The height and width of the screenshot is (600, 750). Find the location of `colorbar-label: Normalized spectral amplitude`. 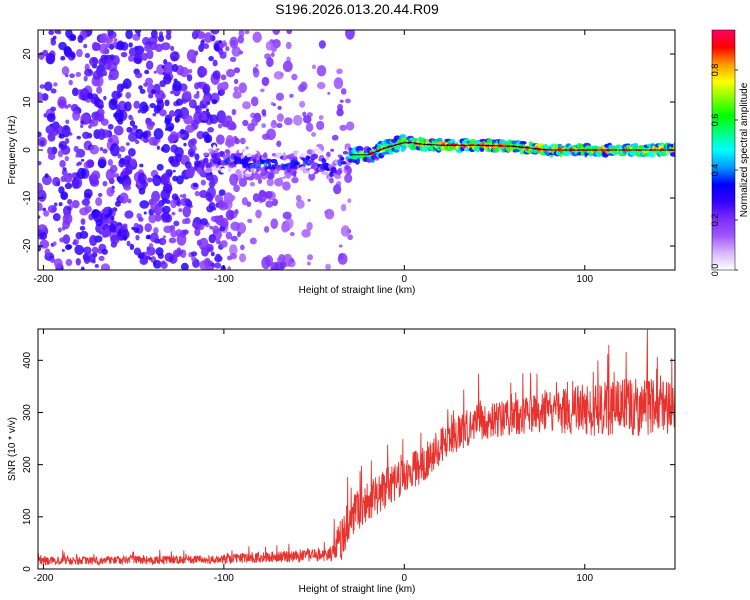

colorbar-label: Normalized spectral amplitude is located at coordinates (744, 149).